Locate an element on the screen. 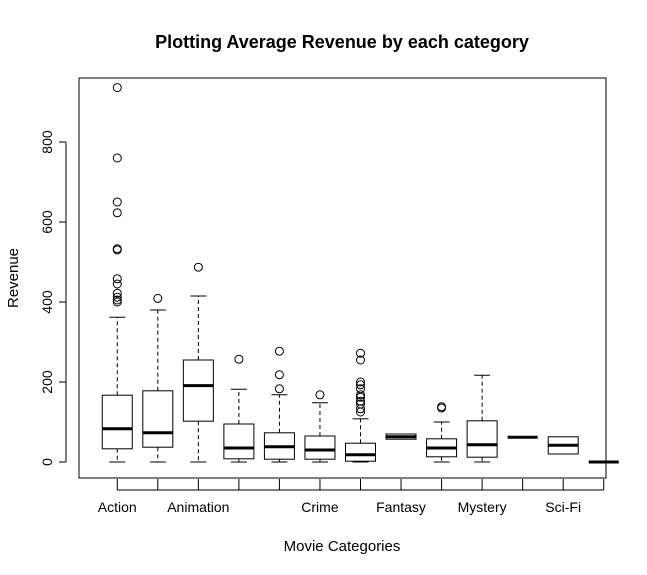  y-axis-title: Revenue is located at coordinates (13, 278).